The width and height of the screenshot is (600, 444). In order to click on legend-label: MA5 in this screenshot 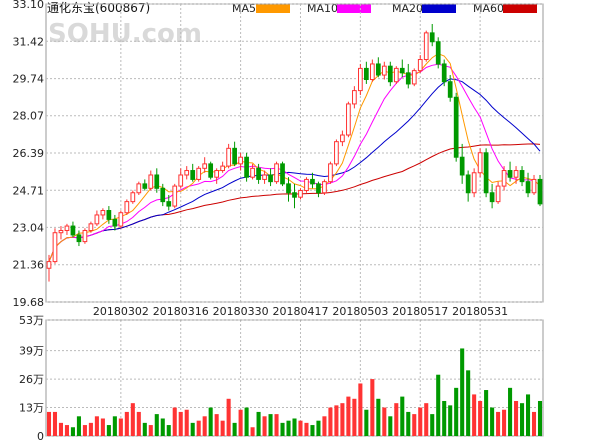, I will do `click(244, 8)`.